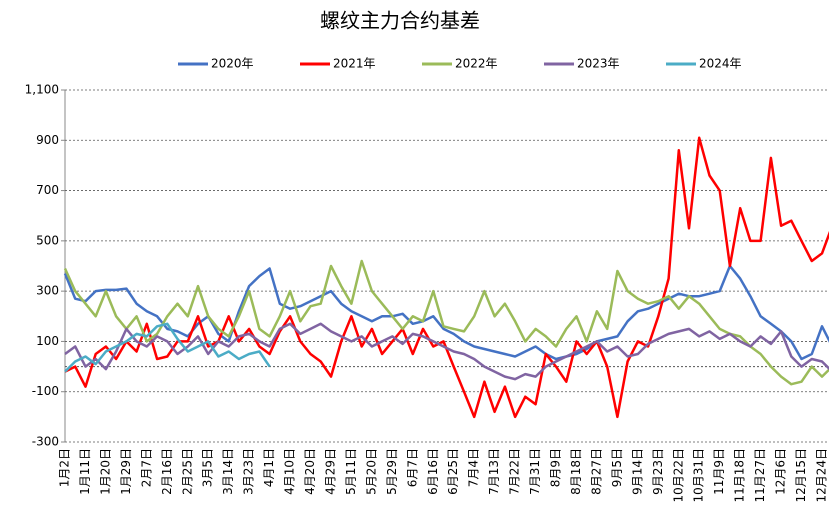 This screenshot has width=829, height=512. I want to click on x-tick-label: 7月22日, so click(515, 471).